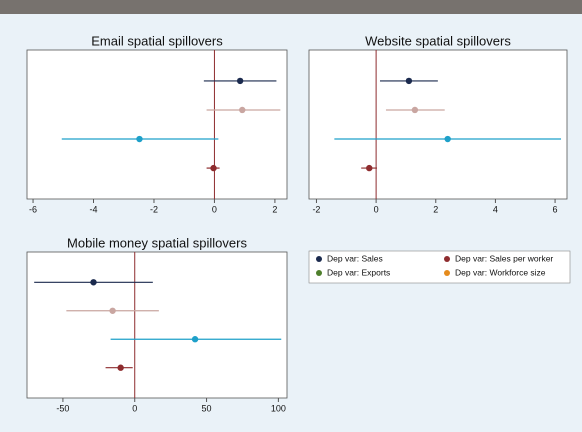 This screenshot has height=432, width=582. Describe the element at coordinates (33, 209) in the screenshot. I see `x-tick-label: -6` at that location.